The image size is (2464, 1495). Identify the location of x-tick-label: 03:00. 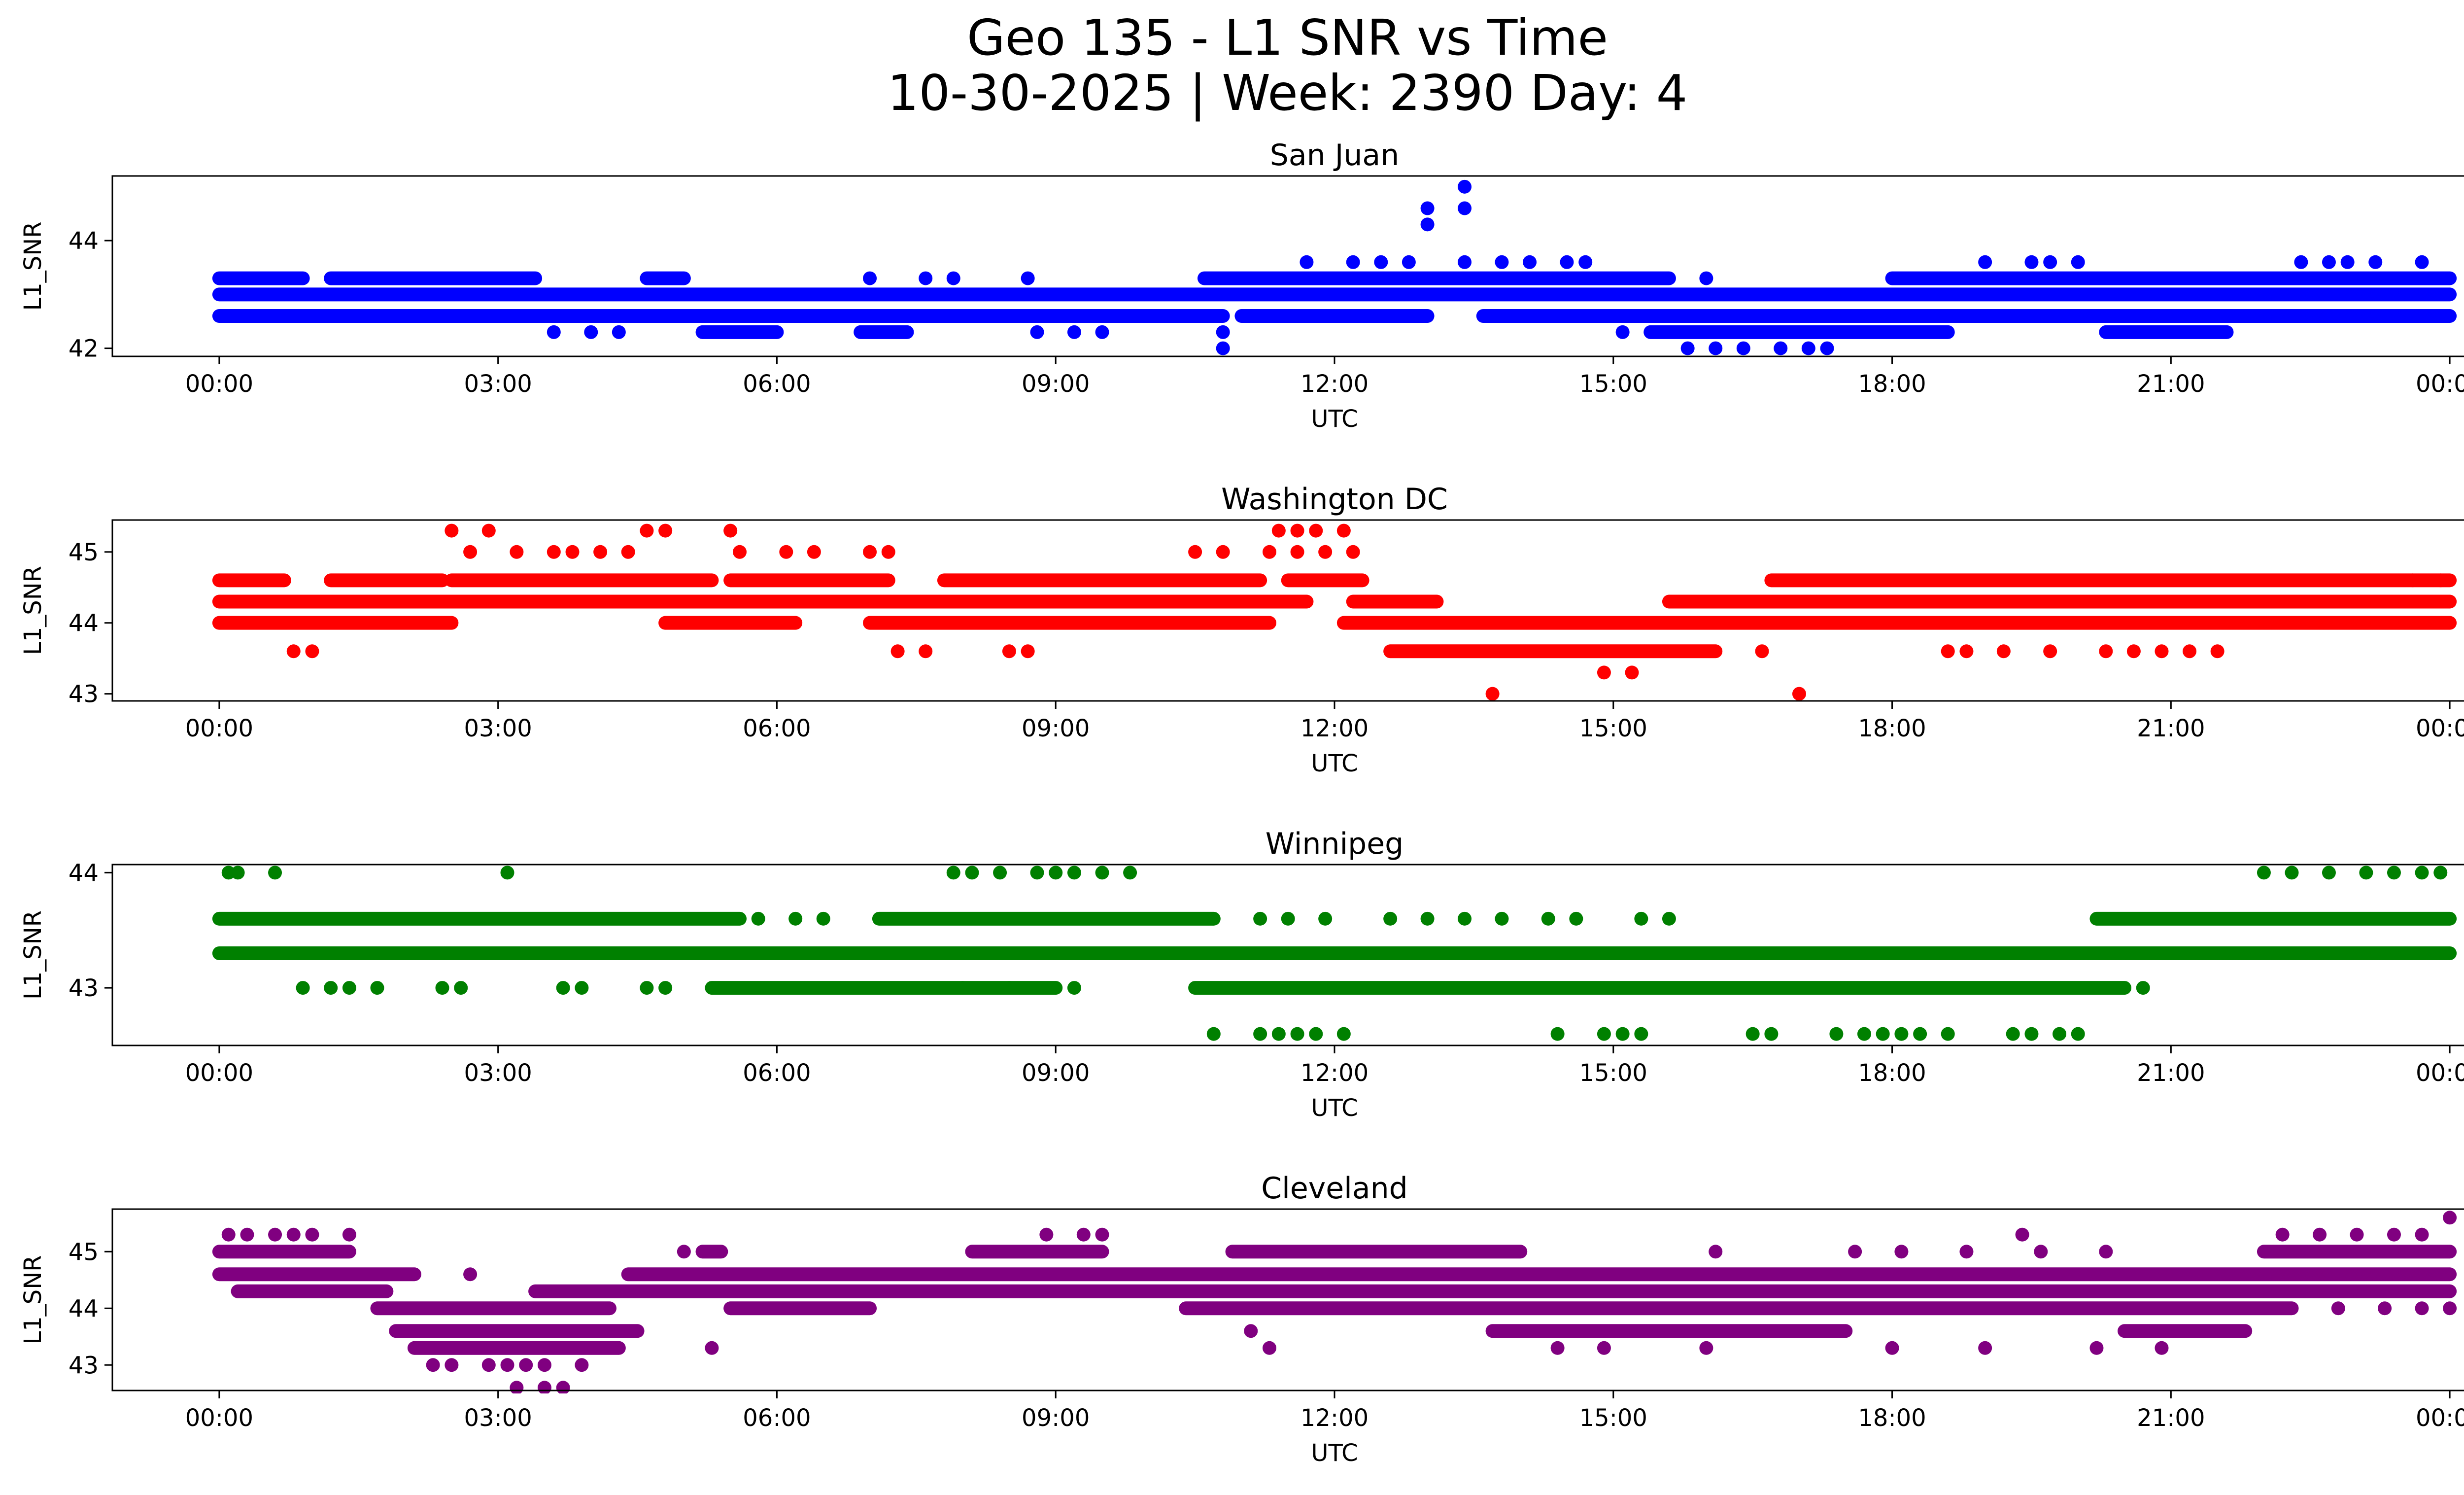
(498, 384).